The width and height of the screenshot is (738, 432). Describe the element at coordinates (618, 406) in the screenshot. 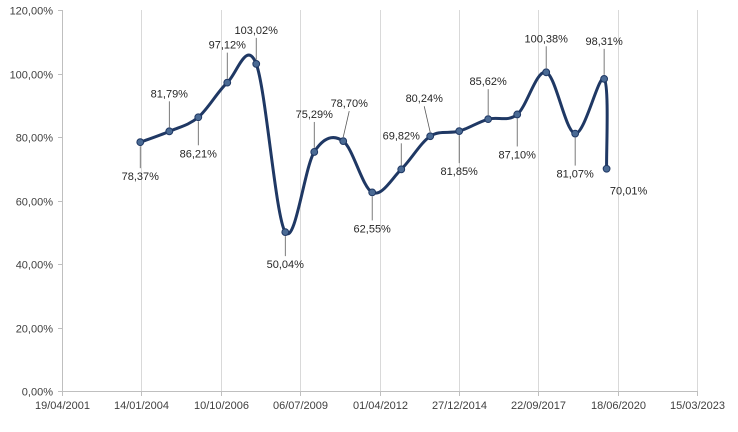

I see `x-tick-label: 18/06/2020` at that location.